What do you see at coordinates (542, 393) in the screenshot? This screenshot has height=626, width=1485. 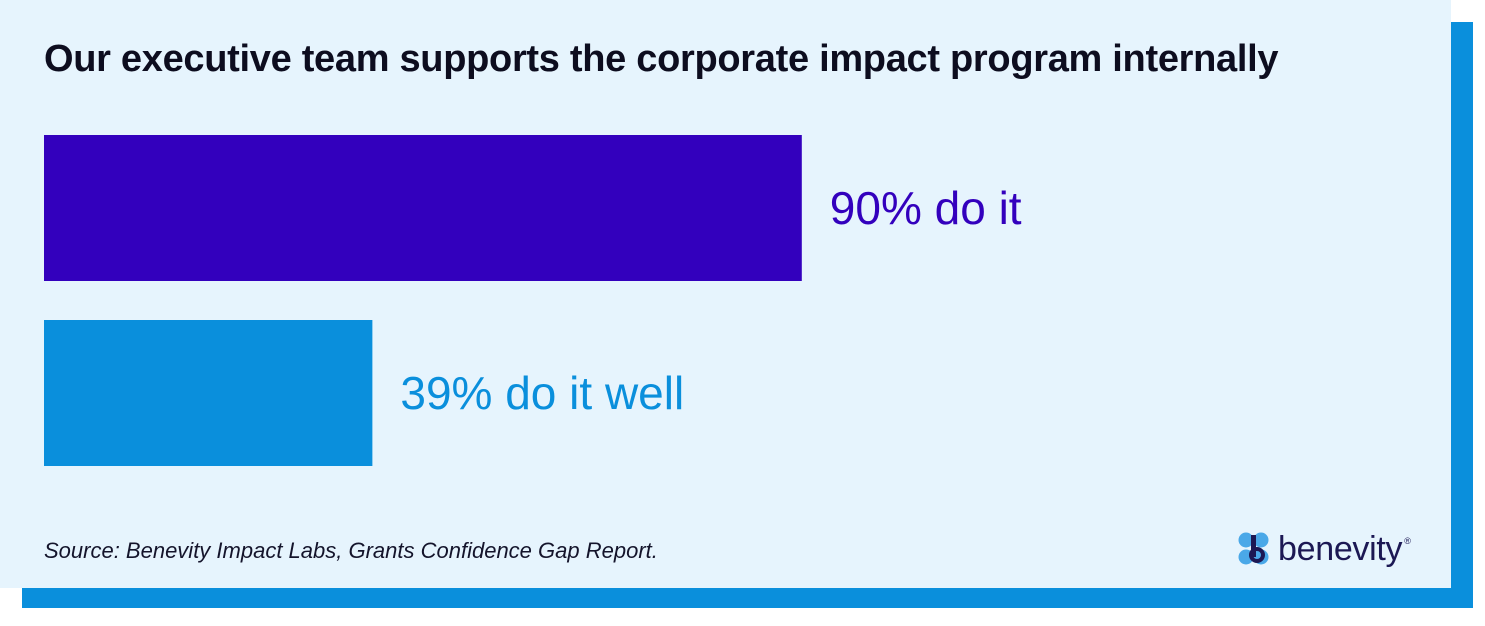 I see `bar-label-do-it-well: 39% do it well` at bounding box center [542, 393].